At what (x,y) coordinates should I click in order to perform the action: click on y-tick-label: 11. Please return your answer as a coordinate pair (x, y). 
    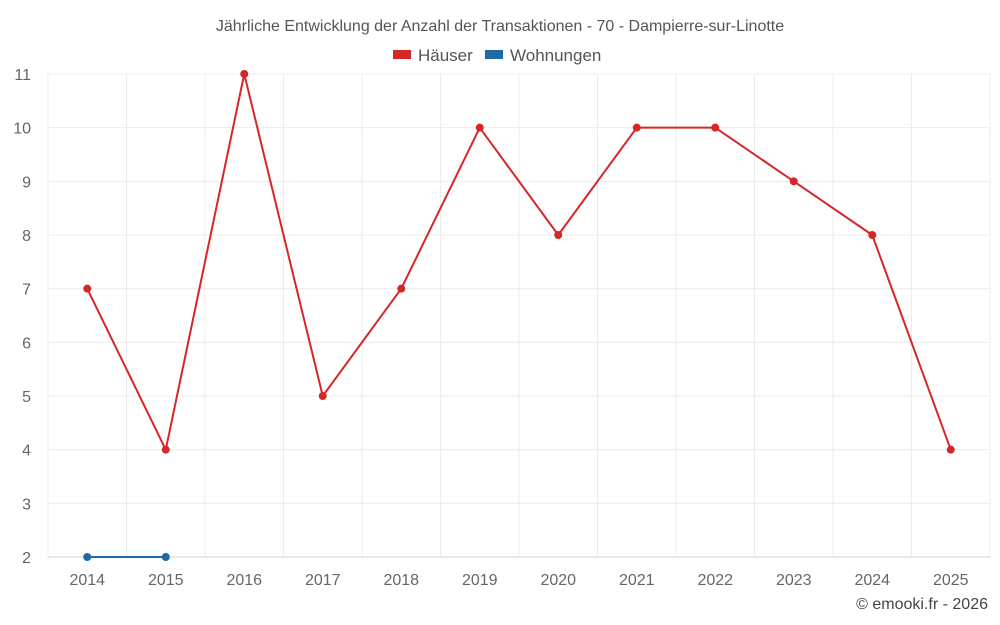
    Looking at the image, I should click on (22, 75).